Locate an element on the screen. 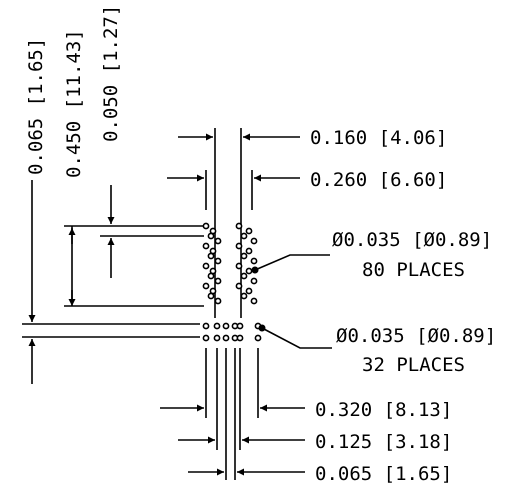 The image size is (525, 487). vertical-dim-text-1: 0.065 [1.65] is located at coordinates (36, 106).